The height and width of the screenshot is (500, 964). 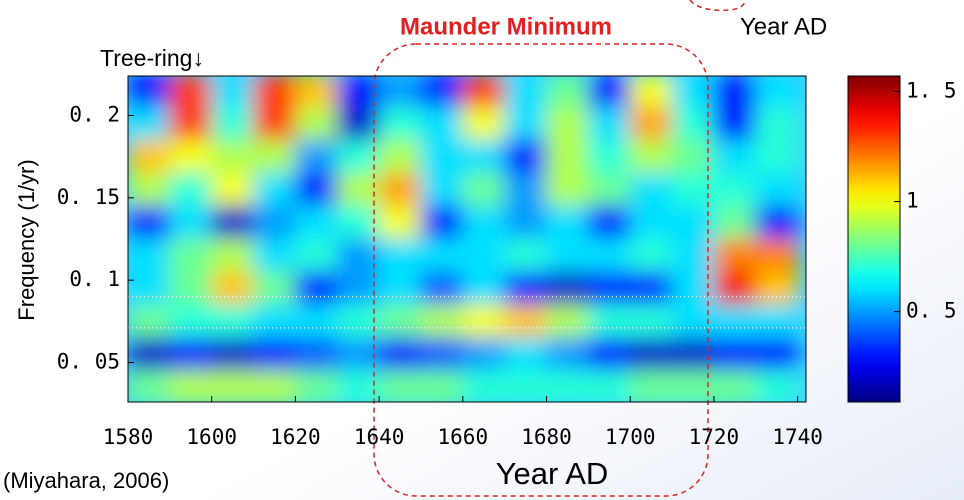 I want to click on x-tick-label: 1700, so click(x=630, y=437).